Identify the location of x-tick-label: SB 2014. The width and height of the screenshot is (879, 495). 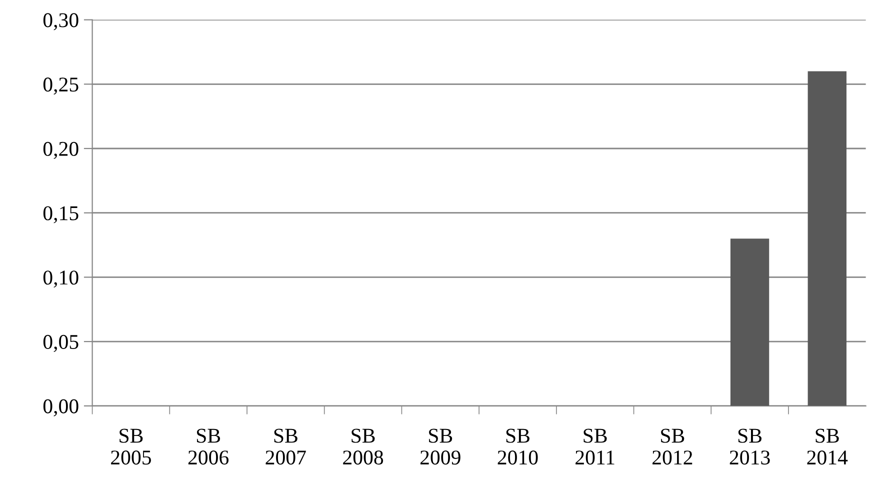
(827, 446).